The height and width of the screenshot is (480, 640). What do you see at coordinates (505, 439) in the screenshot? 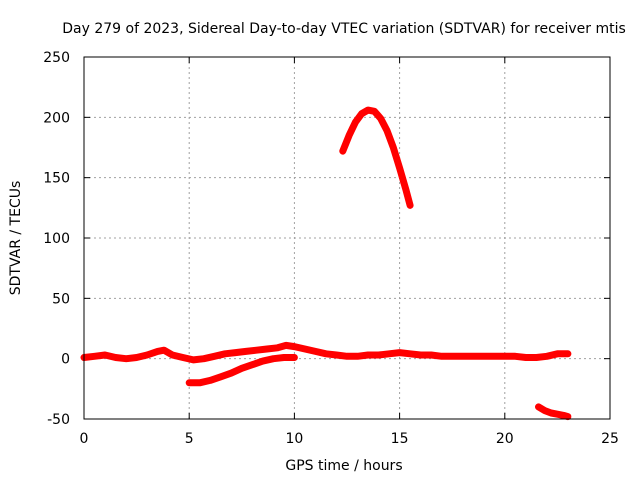
I see `x-tick-label: 20` at bounding box center [505, 439].